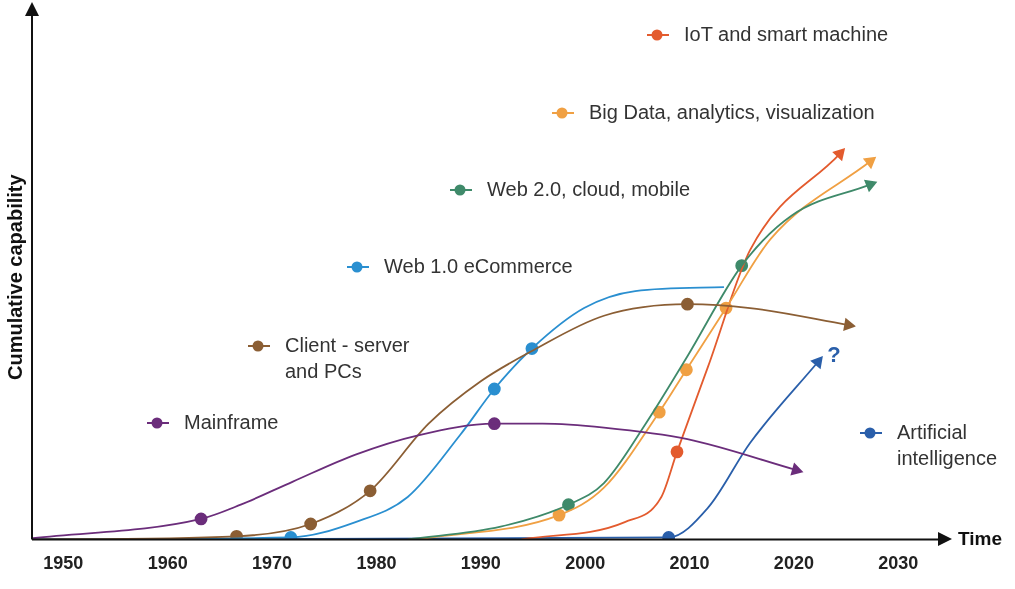 This screenshot has height=589, width=1015. Describe the element at coordinates (898, 563) in the screenshot. I see `x-tick-label: 2030` at that location.